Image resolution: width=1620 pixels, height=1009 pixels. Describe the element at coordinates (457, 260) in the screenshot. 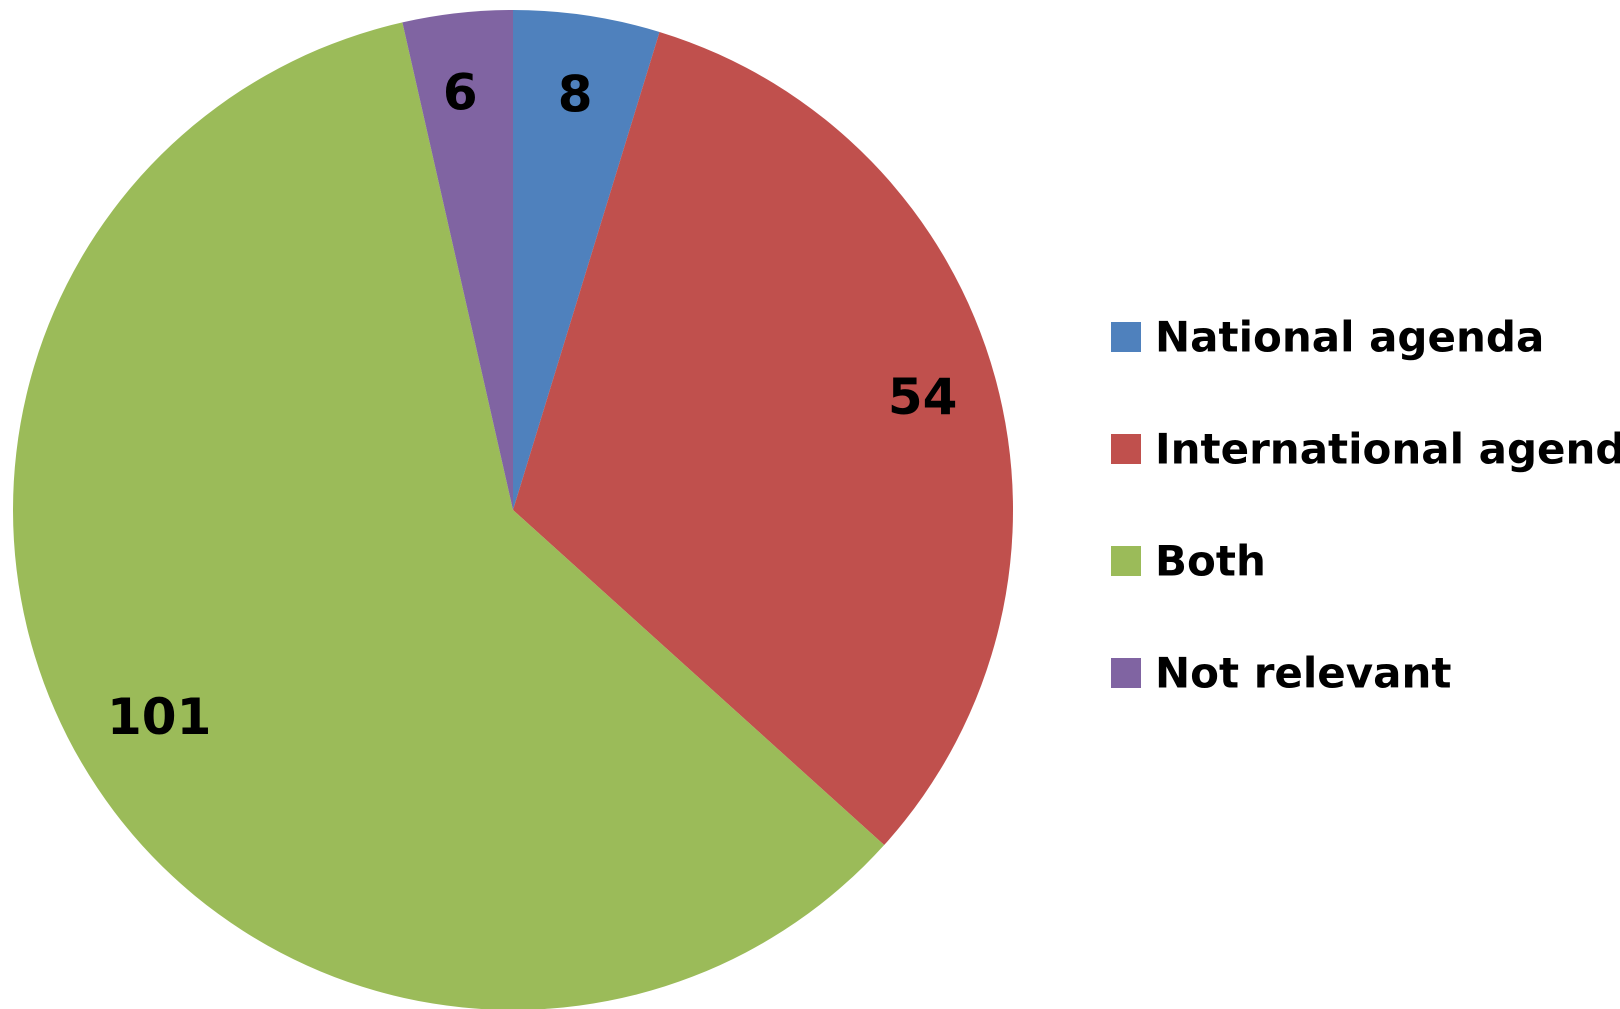

I see `pie-slice-not-relevant` at that location.